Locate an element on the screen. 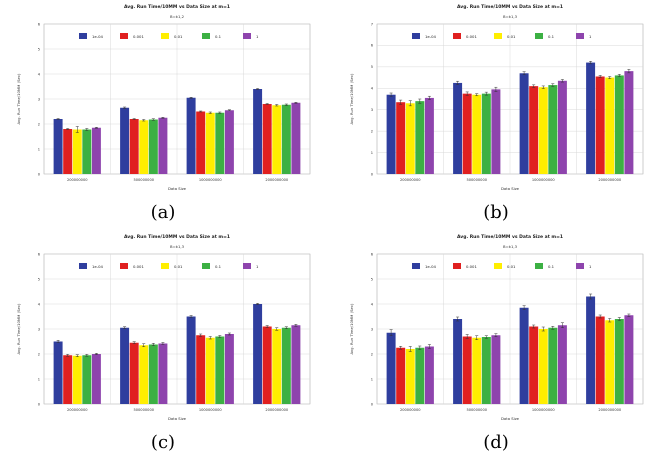 Image resolution: width=654 pixels, height=459 pixels. y-tick-label: 7 is located at coordinates (372, 24).